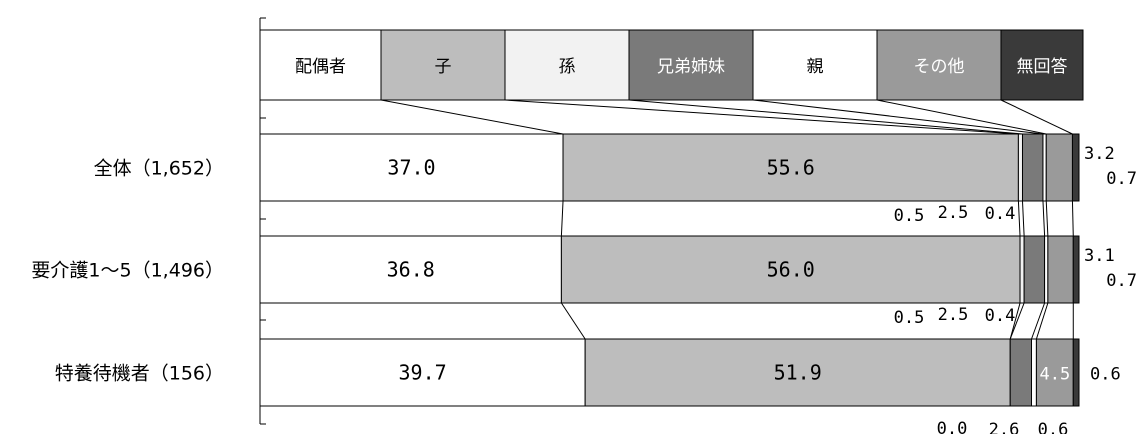  Describe the element at coordinates (159, 169) in the screenshot. I see `category-label: 全体（1,652）` at that location.